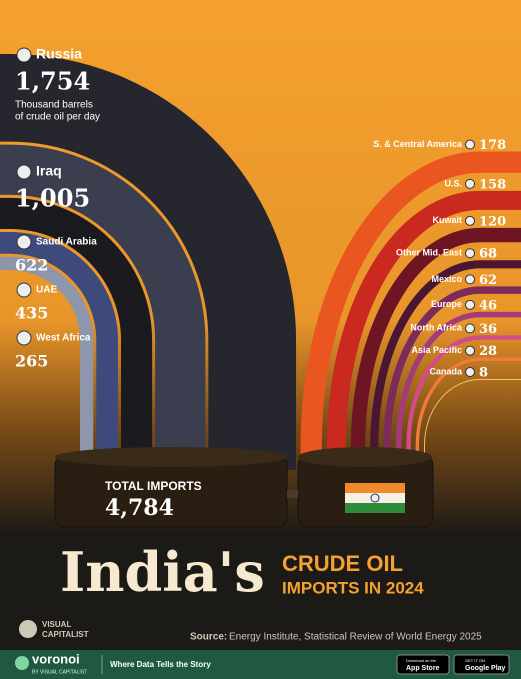  I want to click on logo: CAPITALIST, so click(65, 634).